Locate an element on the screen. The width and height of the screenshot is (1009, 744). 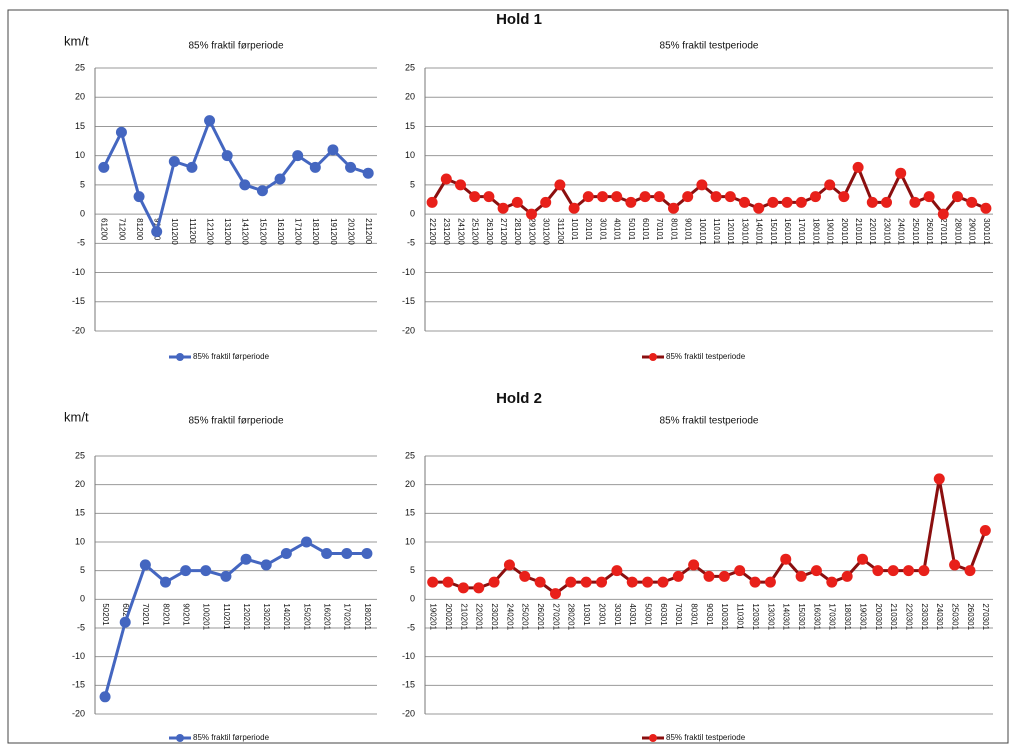
x-tick-label: 121200 is located at coordinates (209, 231).